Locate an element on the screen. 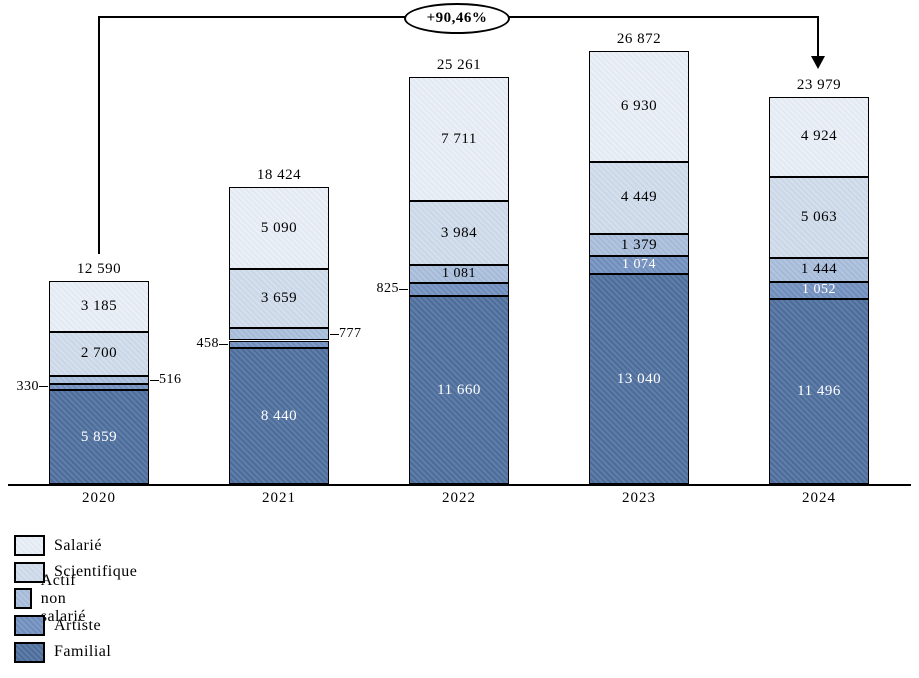  outside-value-label-2022: 825 is located at coordinates (392, 289).